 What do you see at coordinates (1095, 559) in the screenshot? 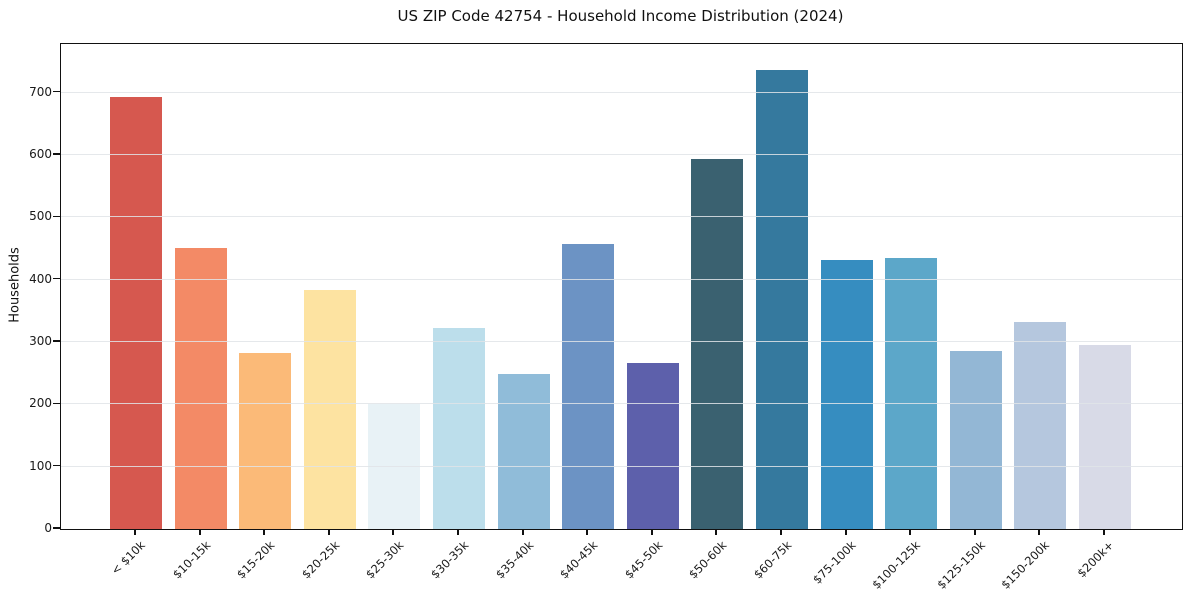
I see `x-tick-label: $200k+` at bounding box center [1095, 559].